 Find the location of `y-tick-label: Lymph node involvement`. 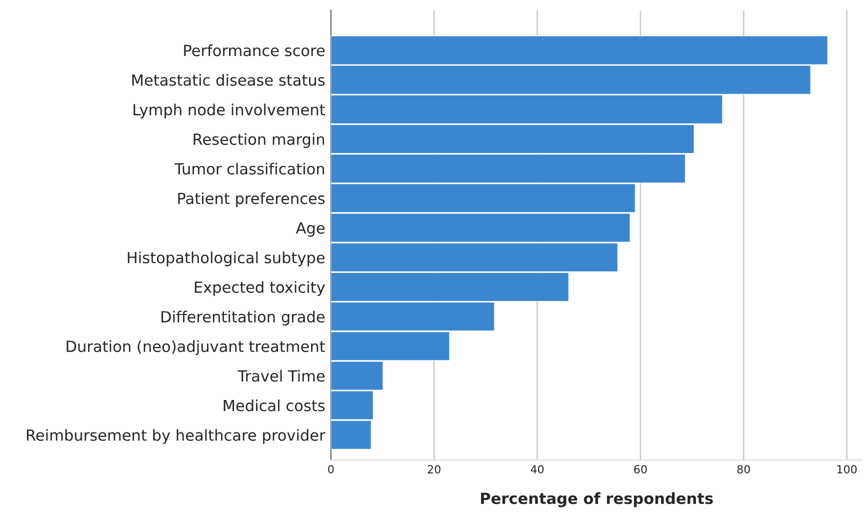

y-tick-label: Lymph node involvement is located at coordinates (229, 111).